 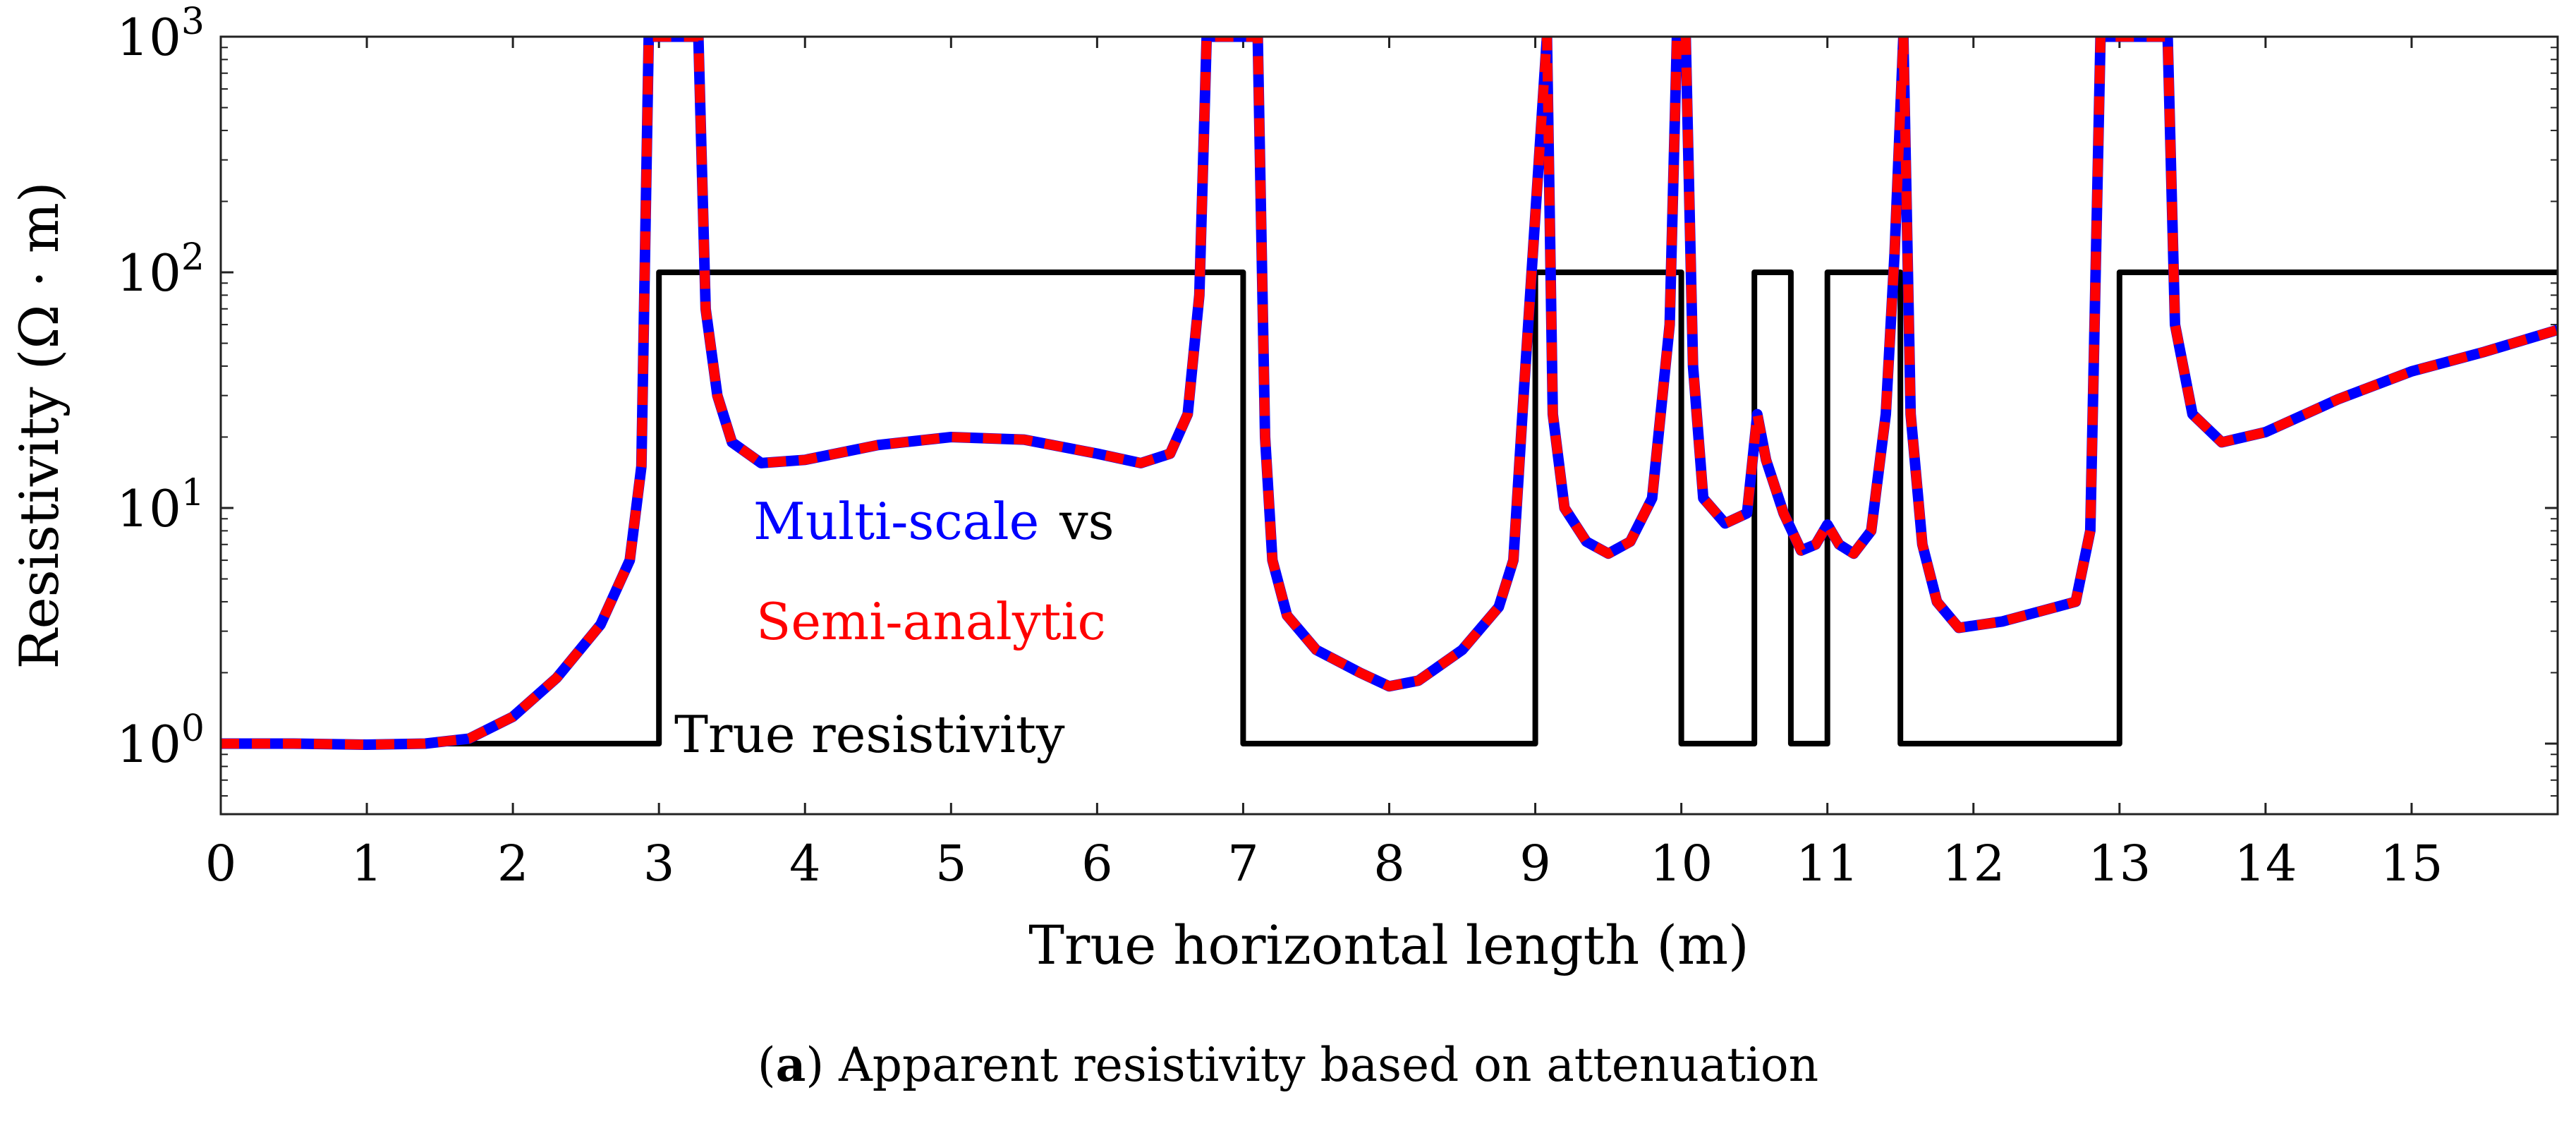 What do you see at coordinates (1086, 521) in the screenshot?
I see `legend-vs: vs` at bounding box center [1086, 521].